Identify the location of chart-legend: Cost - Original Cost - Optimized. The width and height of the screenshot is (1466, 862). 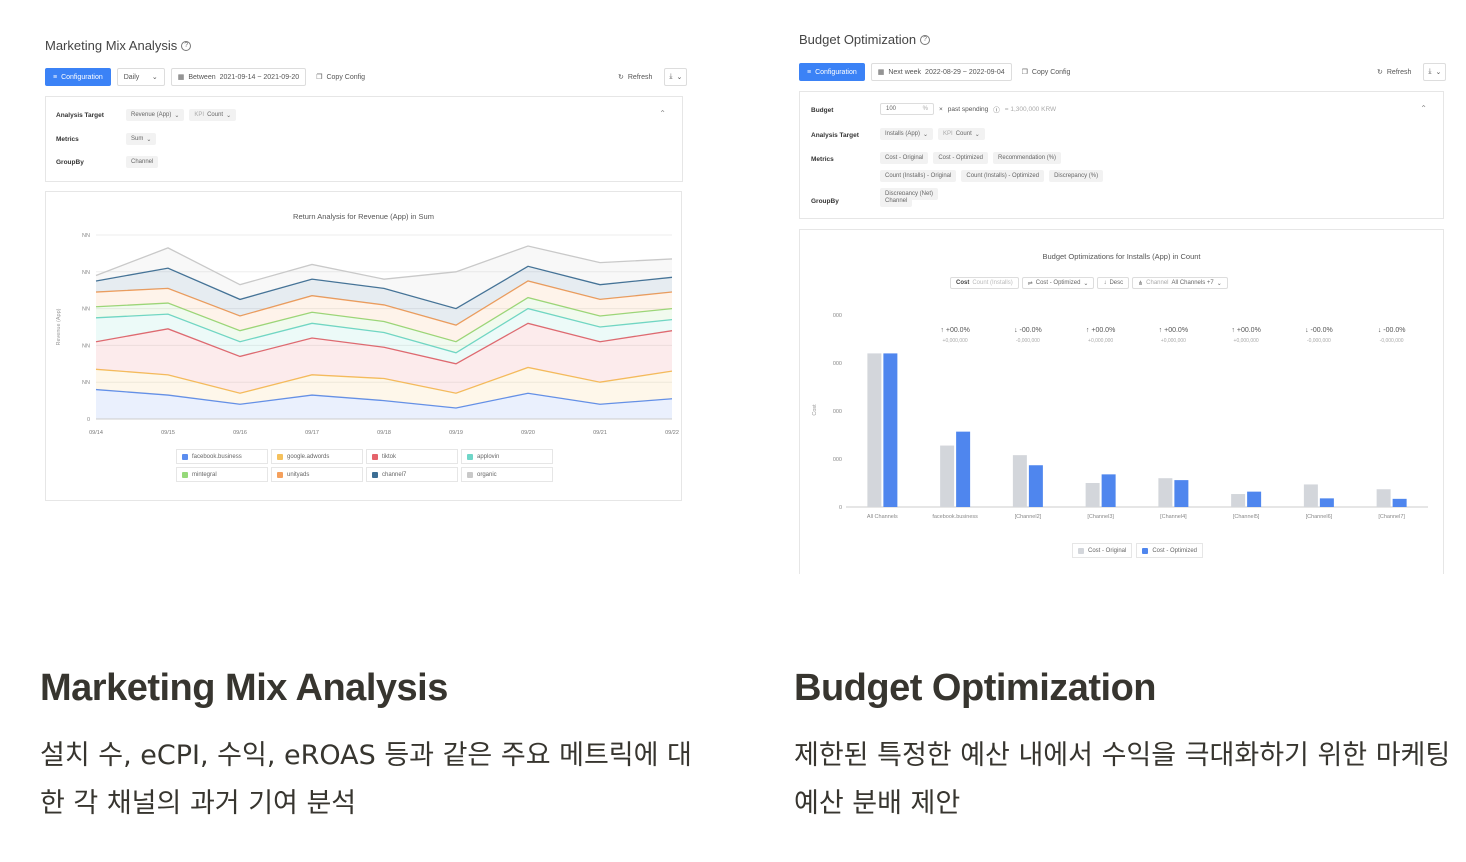
(1138, 550).